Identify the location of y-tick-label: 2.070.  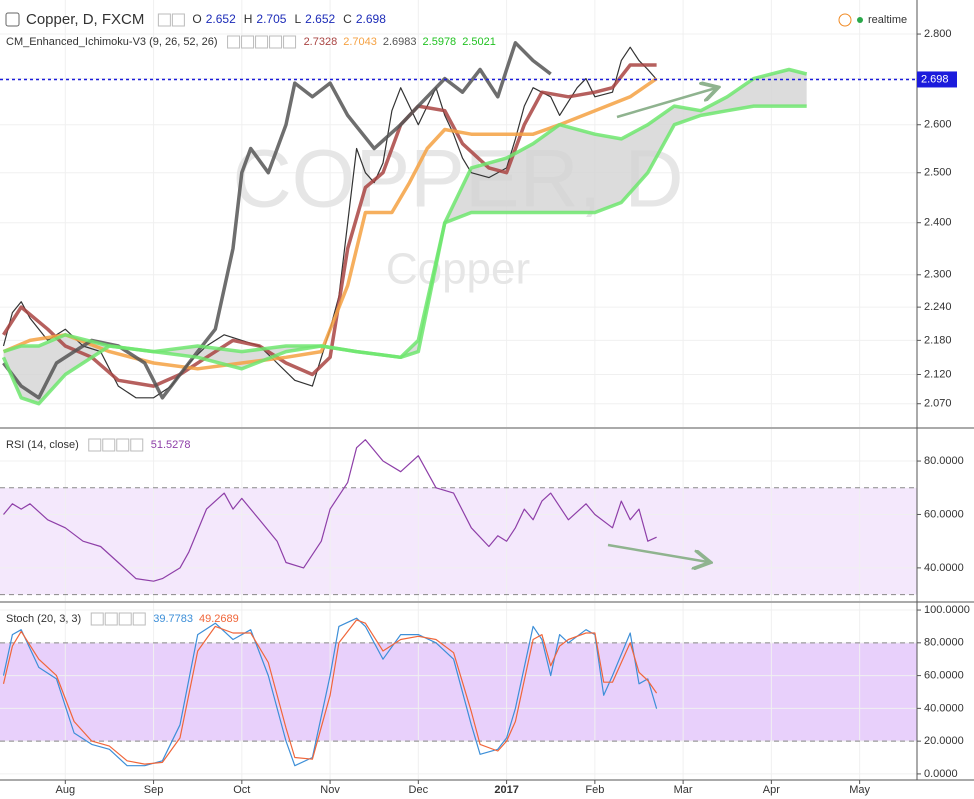
(938, 404).